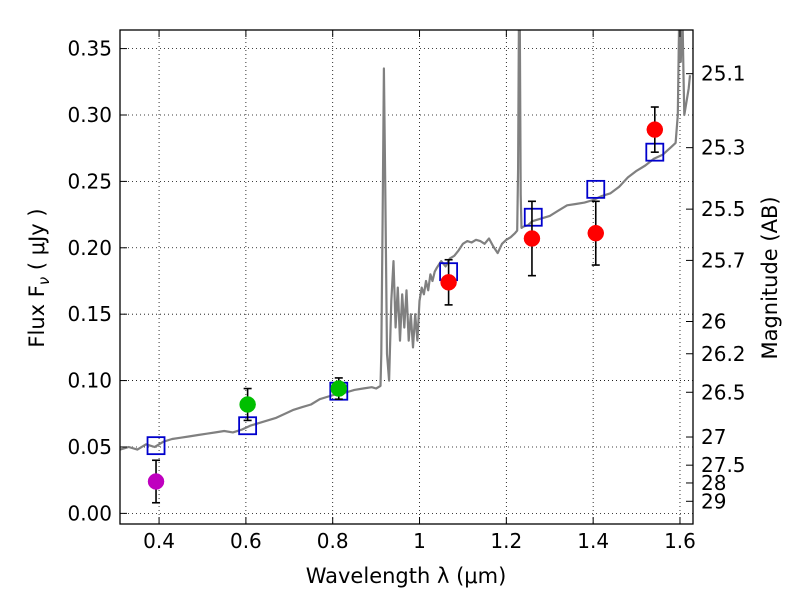 The height and width of the screenshot is (600, 800). Describe the element at coordinates (680, 541) in the screenshot. I see `x-tick-label: 1.6` at that location.